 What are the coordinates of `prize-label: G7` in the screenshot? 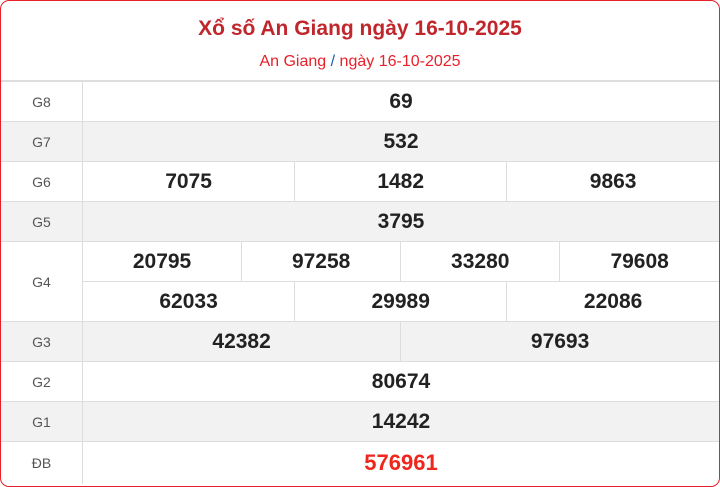 It's located at (42, 141).